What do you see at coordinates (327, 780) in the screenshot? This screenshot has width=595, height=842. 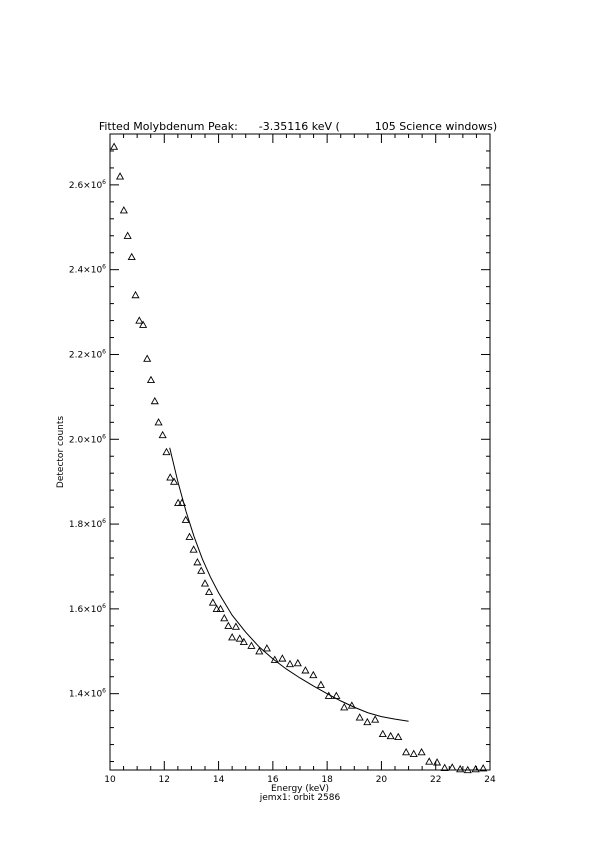 I see `x-tick-label: 18` at bounding box center [327, 780].